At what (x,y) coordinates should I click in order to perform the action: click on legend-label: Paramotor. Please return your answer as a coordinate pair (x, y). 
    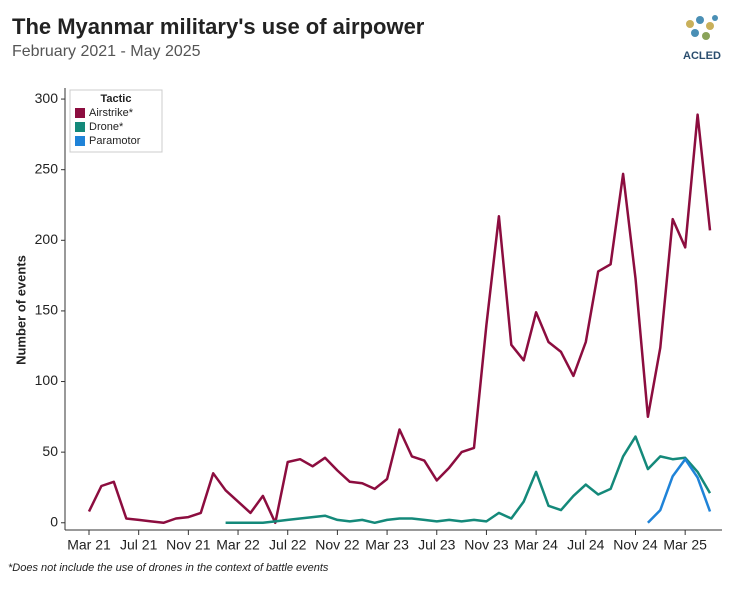
    Looking at the image, I should click on (115, 141).